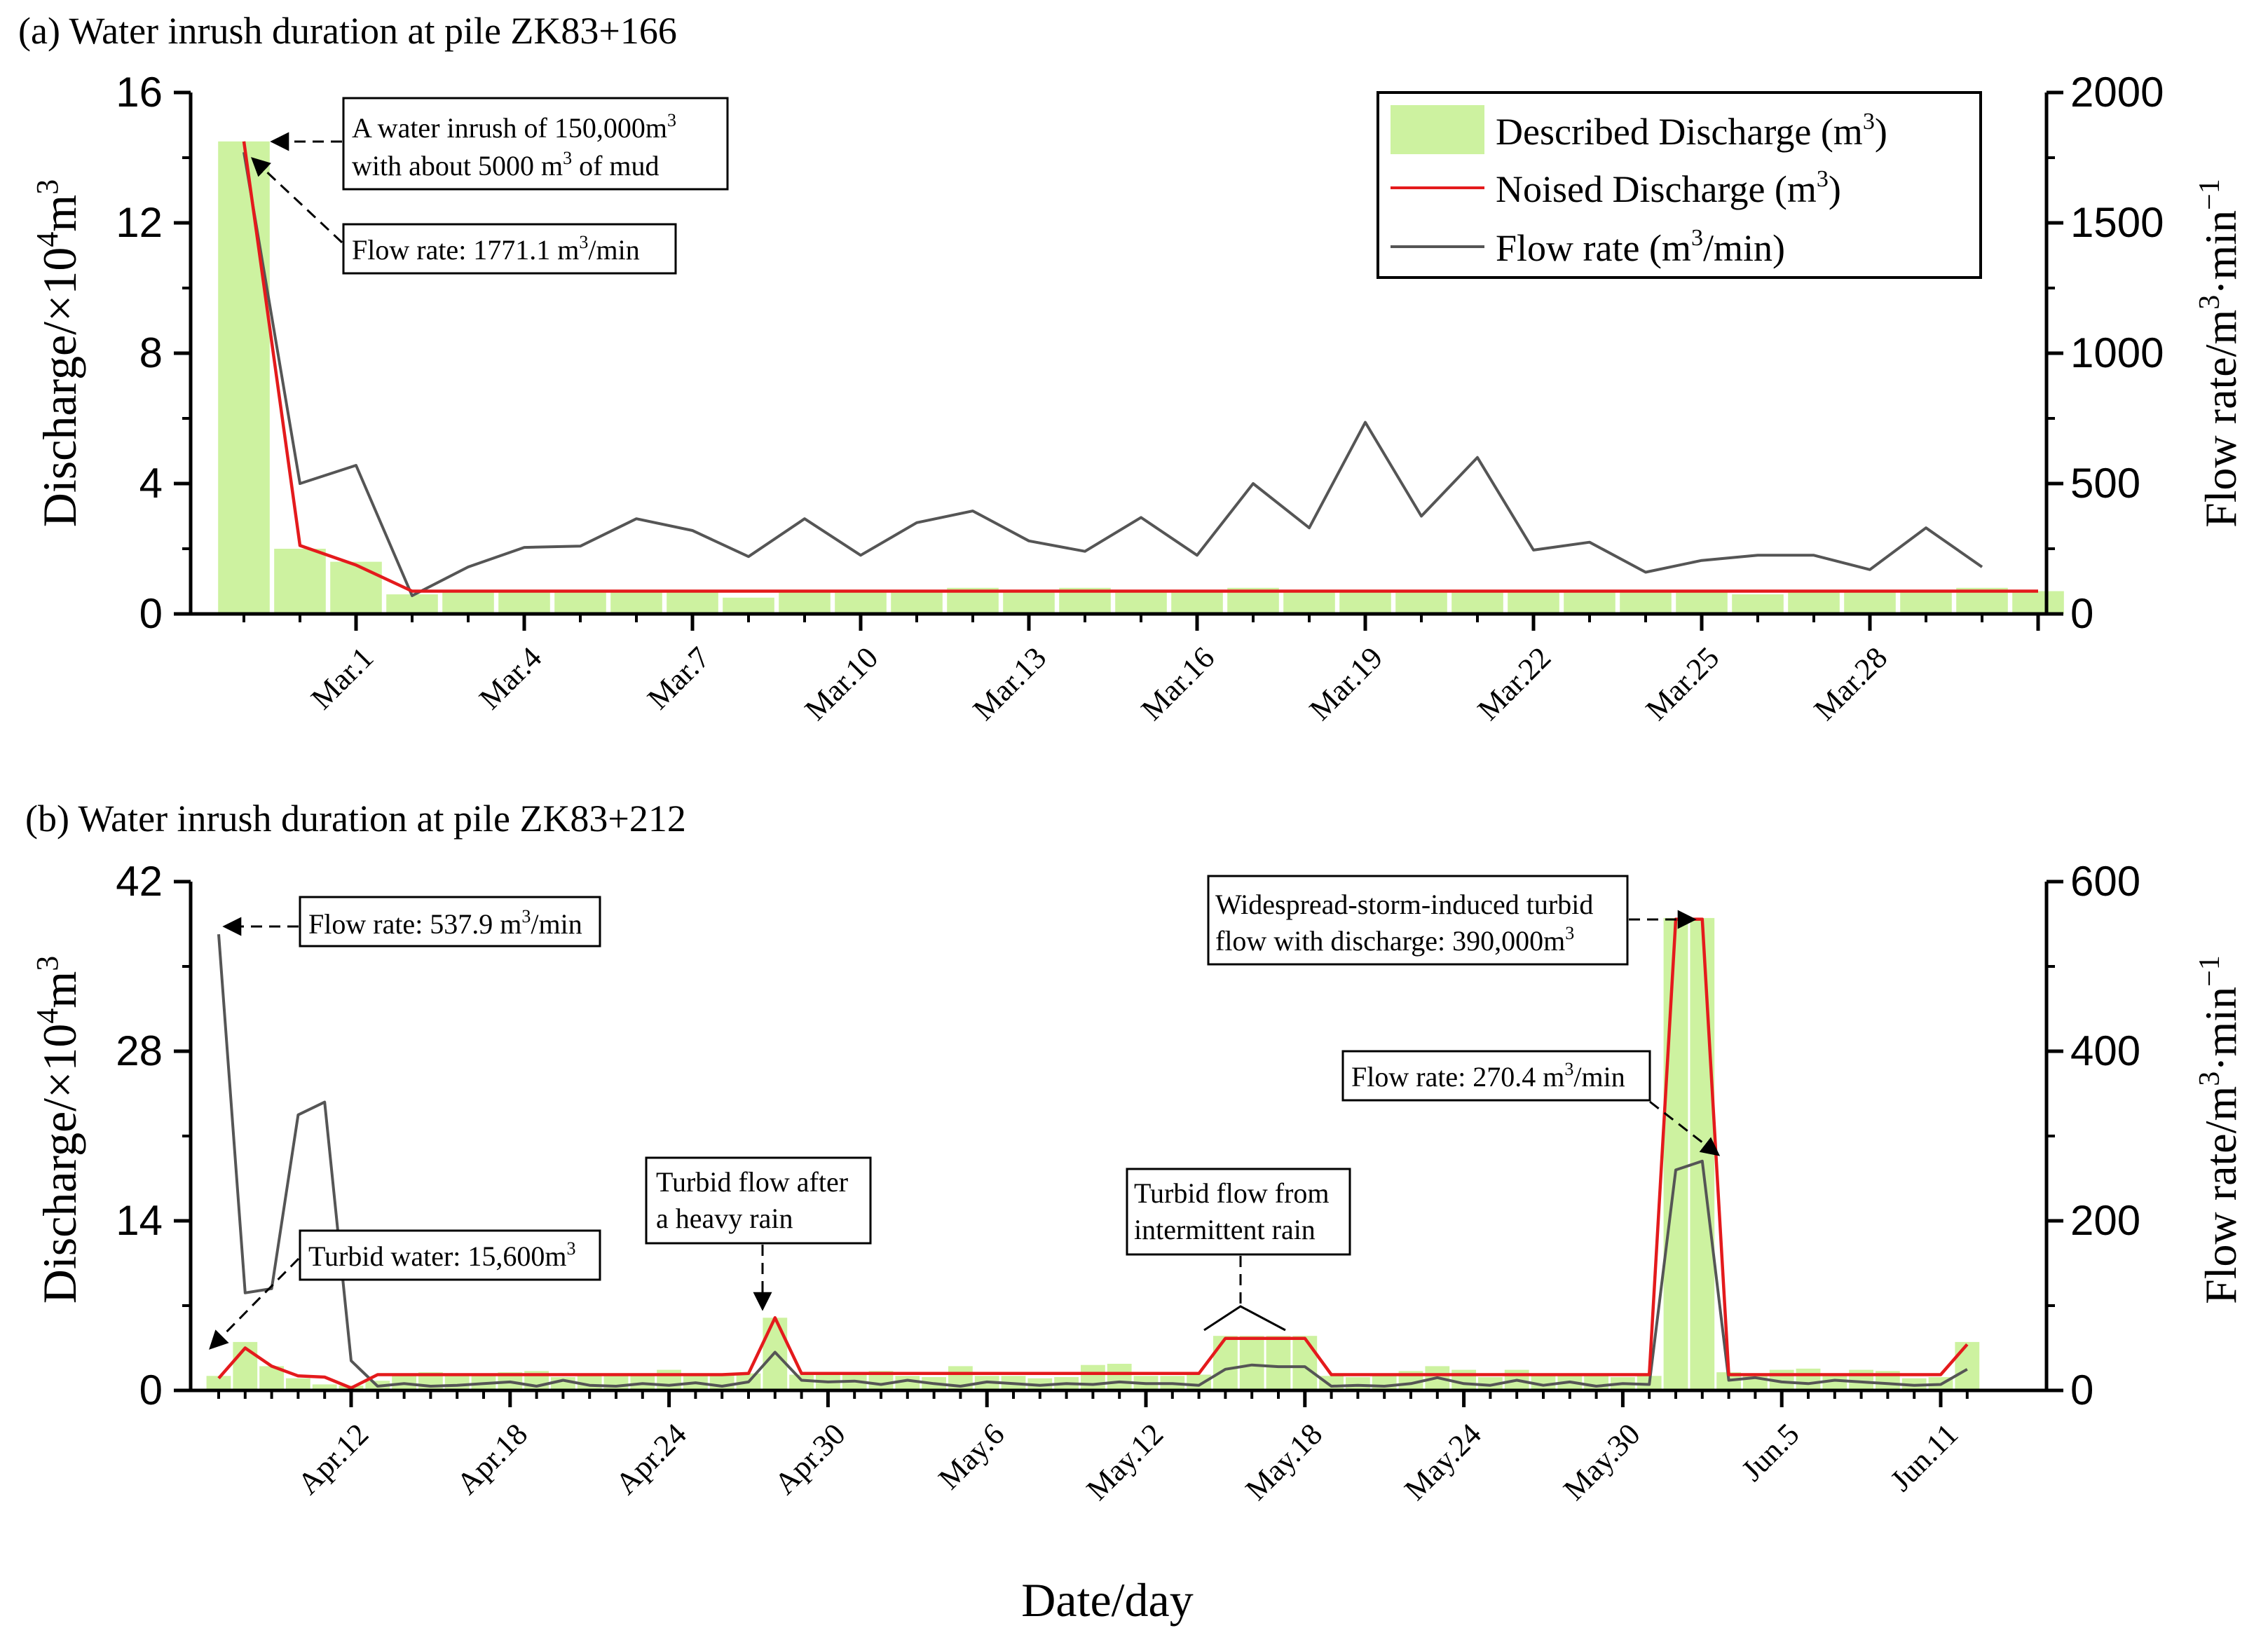 The image size is (2268, 1635). I want to click on x-tick-label: Jun.11, so click(1925, 1457).